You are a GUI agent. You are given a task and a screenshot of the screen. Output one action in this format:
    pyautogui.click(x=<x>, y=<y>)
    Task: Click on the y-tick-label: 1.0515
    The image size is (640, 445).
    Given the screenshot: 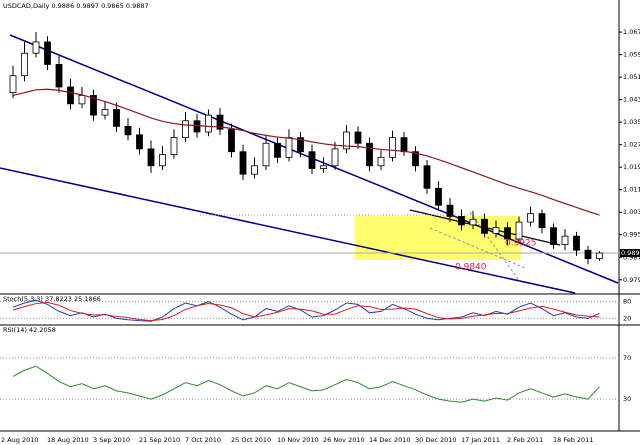 What is the action you would take?
    pyautogui.click(x=631, y=77)
    